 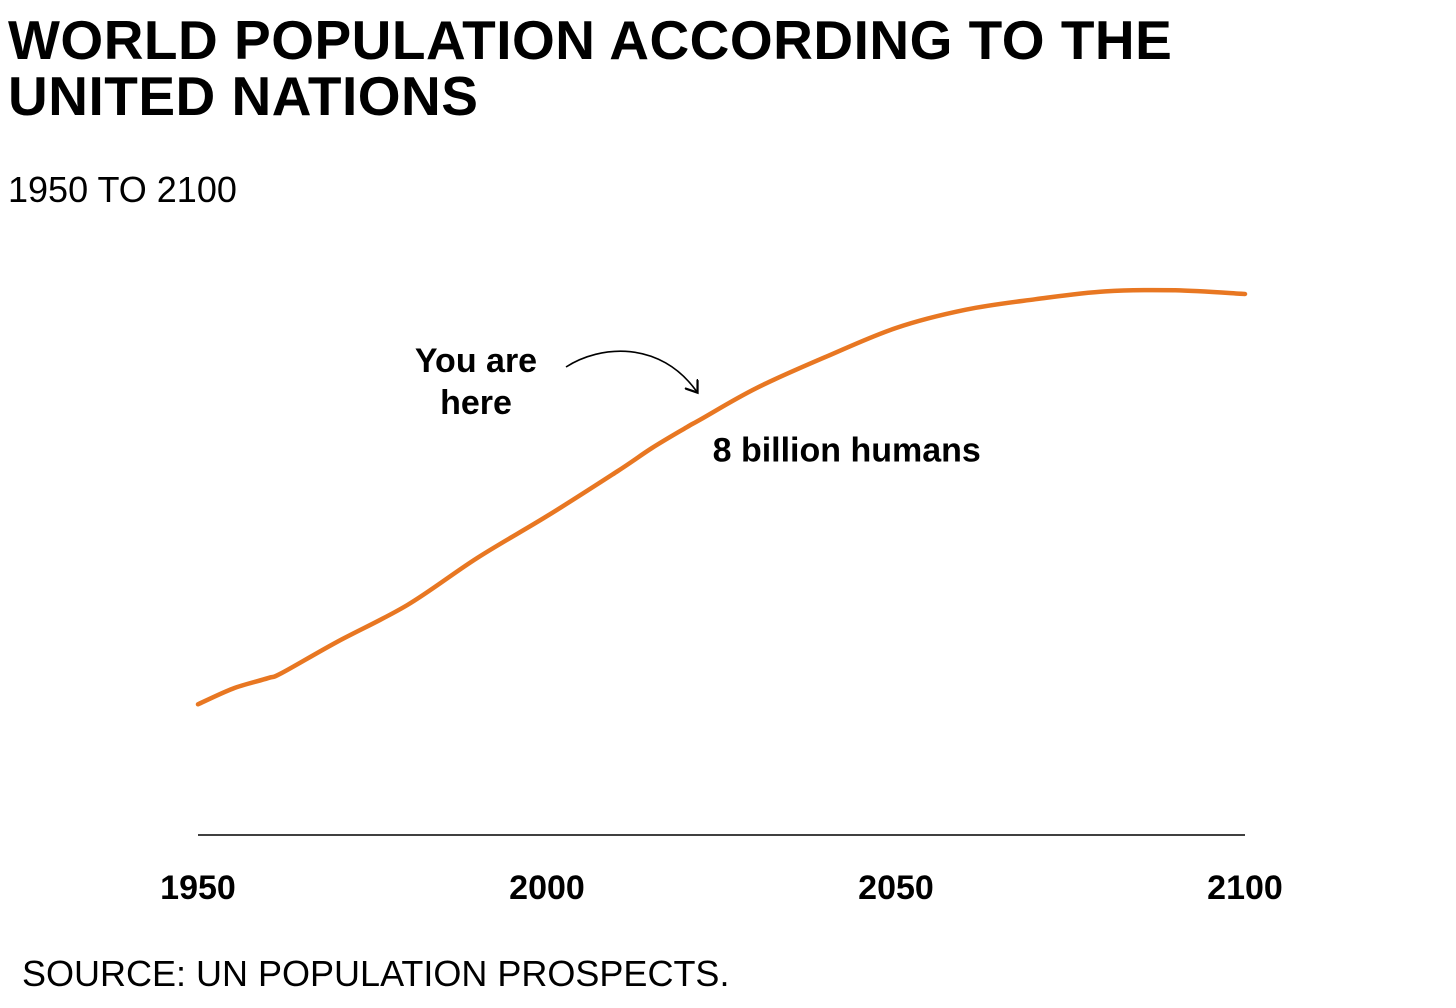 I want to click on annotation-you-are-here-line1: You are, so click(x=476, y=361).